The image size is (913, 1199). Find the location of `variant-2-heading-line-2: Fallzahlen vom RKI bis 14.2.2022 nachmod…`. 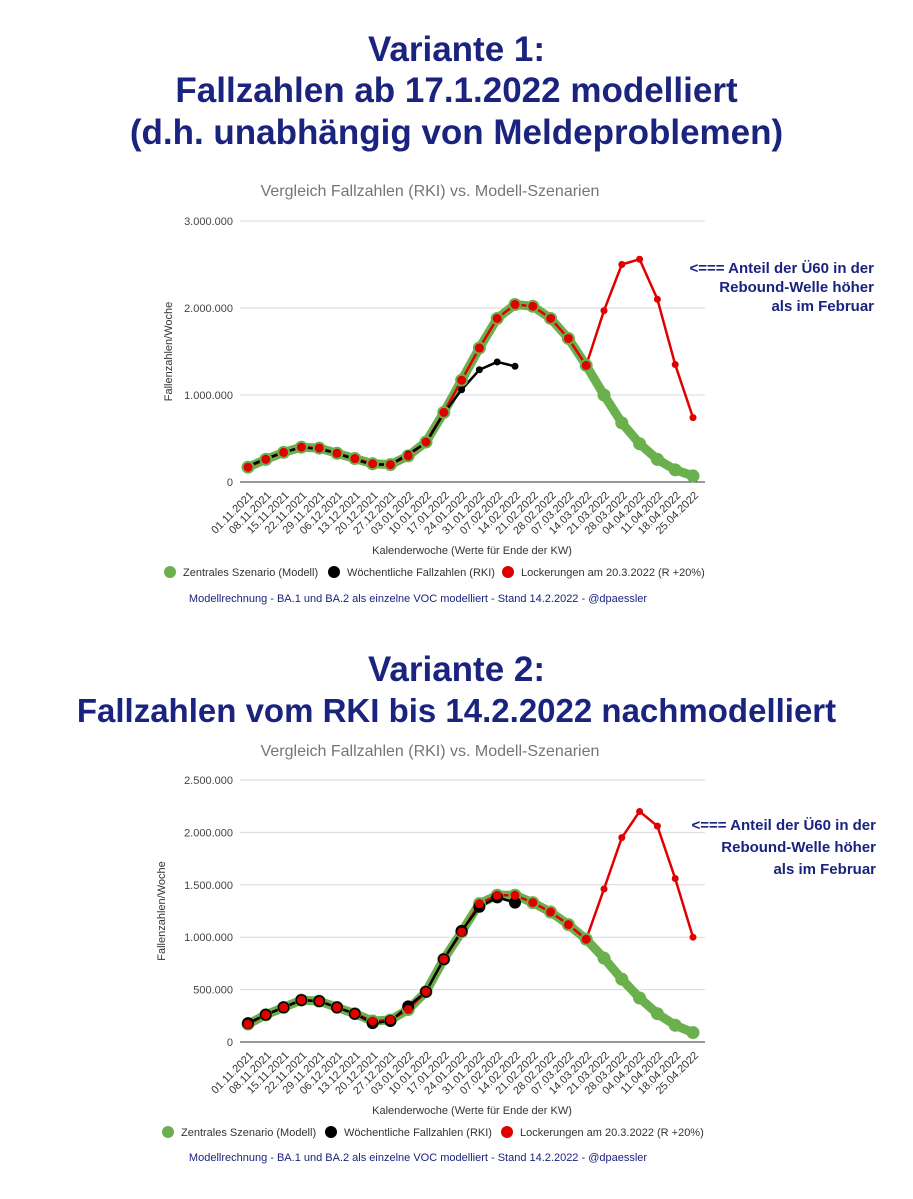

variant-2-heading-line-2: Fallzahlen vom RKI bis 14.2.2022 nachmod… is located at coordinates (456, 710).